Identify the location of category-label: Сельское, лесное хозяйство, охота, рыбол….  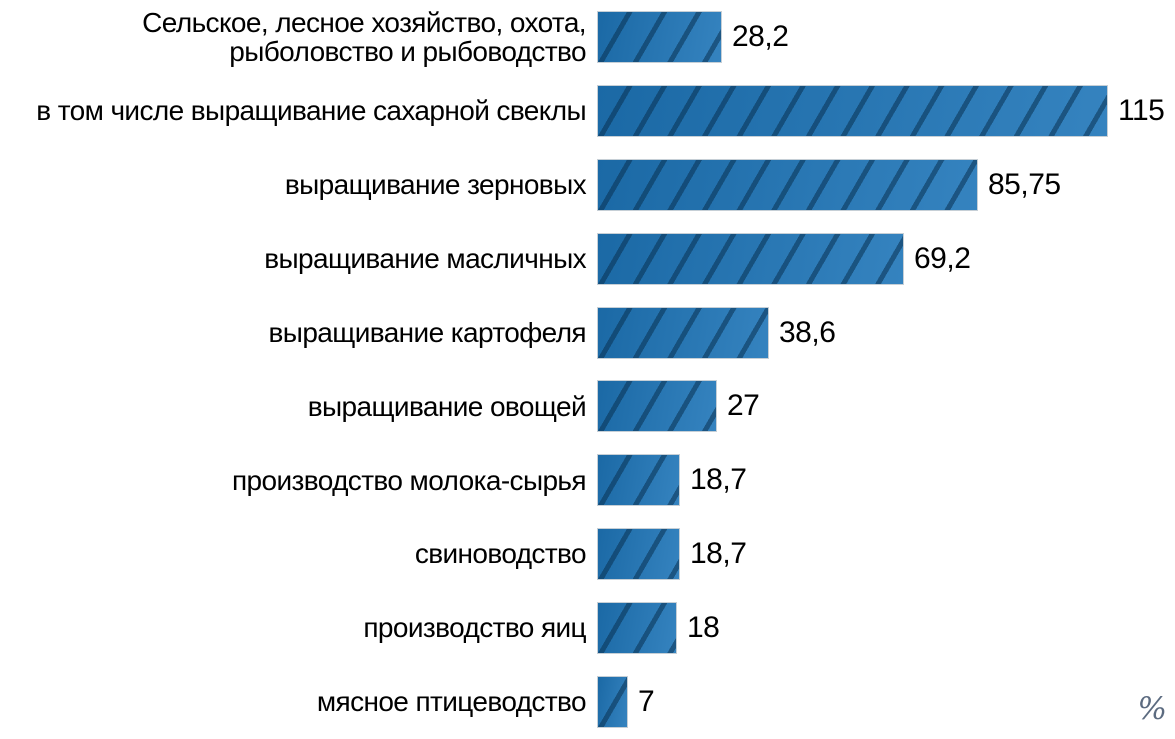
(364, 36).